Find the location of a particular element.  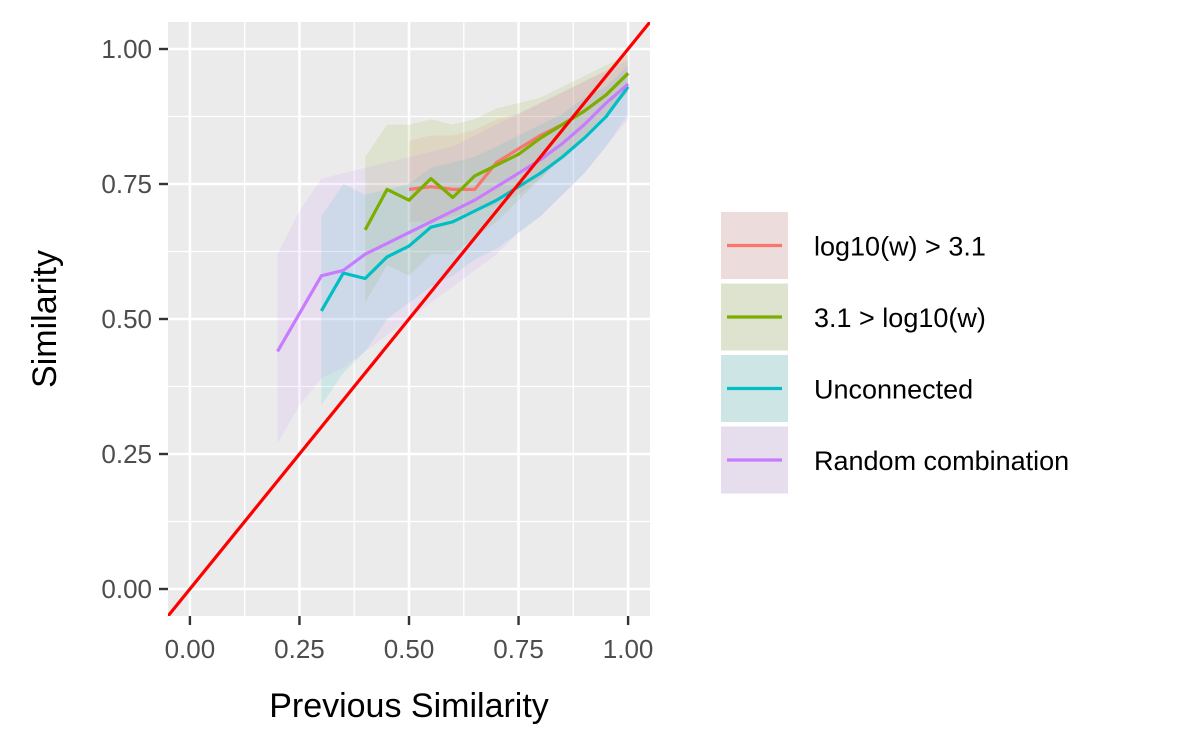

series-lines is located at coordinates (453, 212).